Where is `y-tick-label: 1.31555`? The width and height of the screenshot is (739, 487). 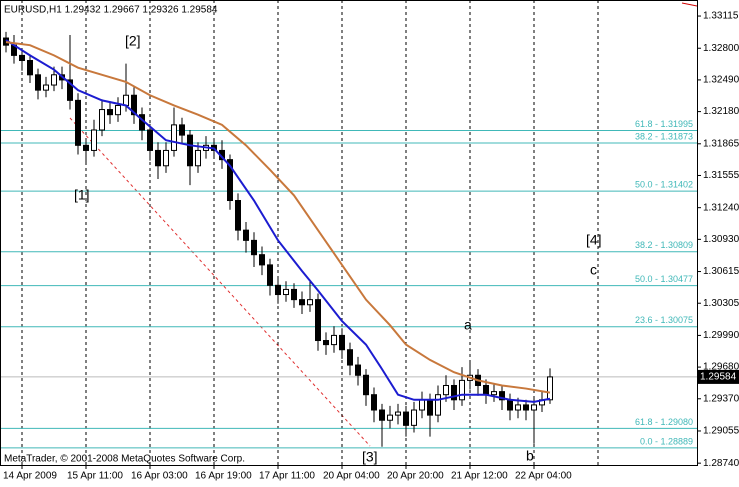 y-tick-label: 1.31555 is located at coordinates (721, 175).